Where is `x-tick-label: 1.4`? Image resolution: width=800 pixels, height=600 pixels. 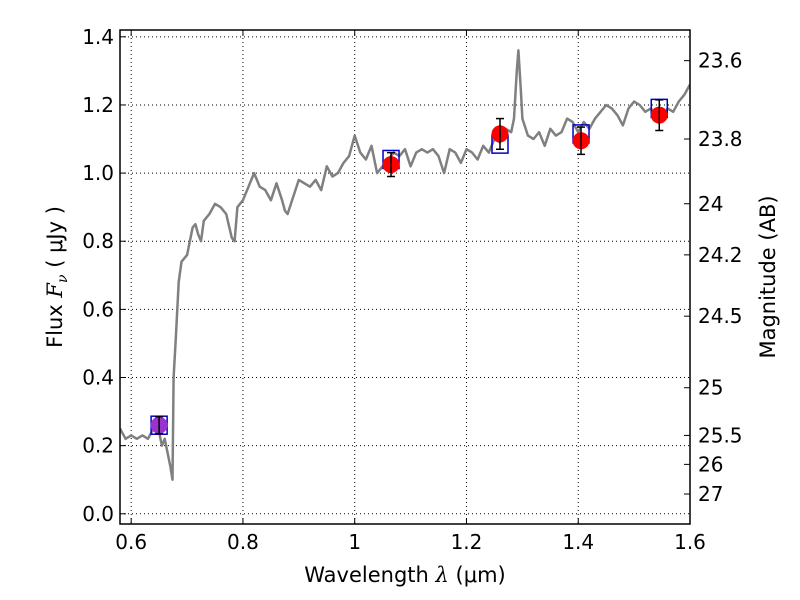 x-tick-label: 1.4 is located at coordinates (578, 542).